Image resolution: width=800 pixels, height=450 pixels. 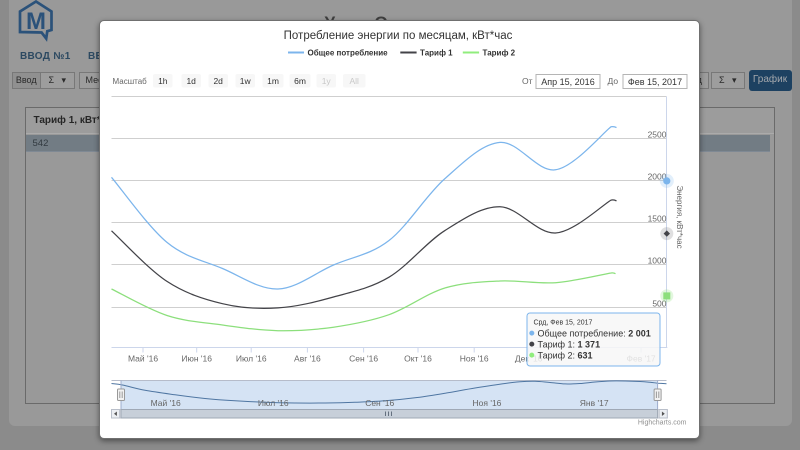 I want to click on svg-text: Highcharts.com, so click(x=662, y=423).